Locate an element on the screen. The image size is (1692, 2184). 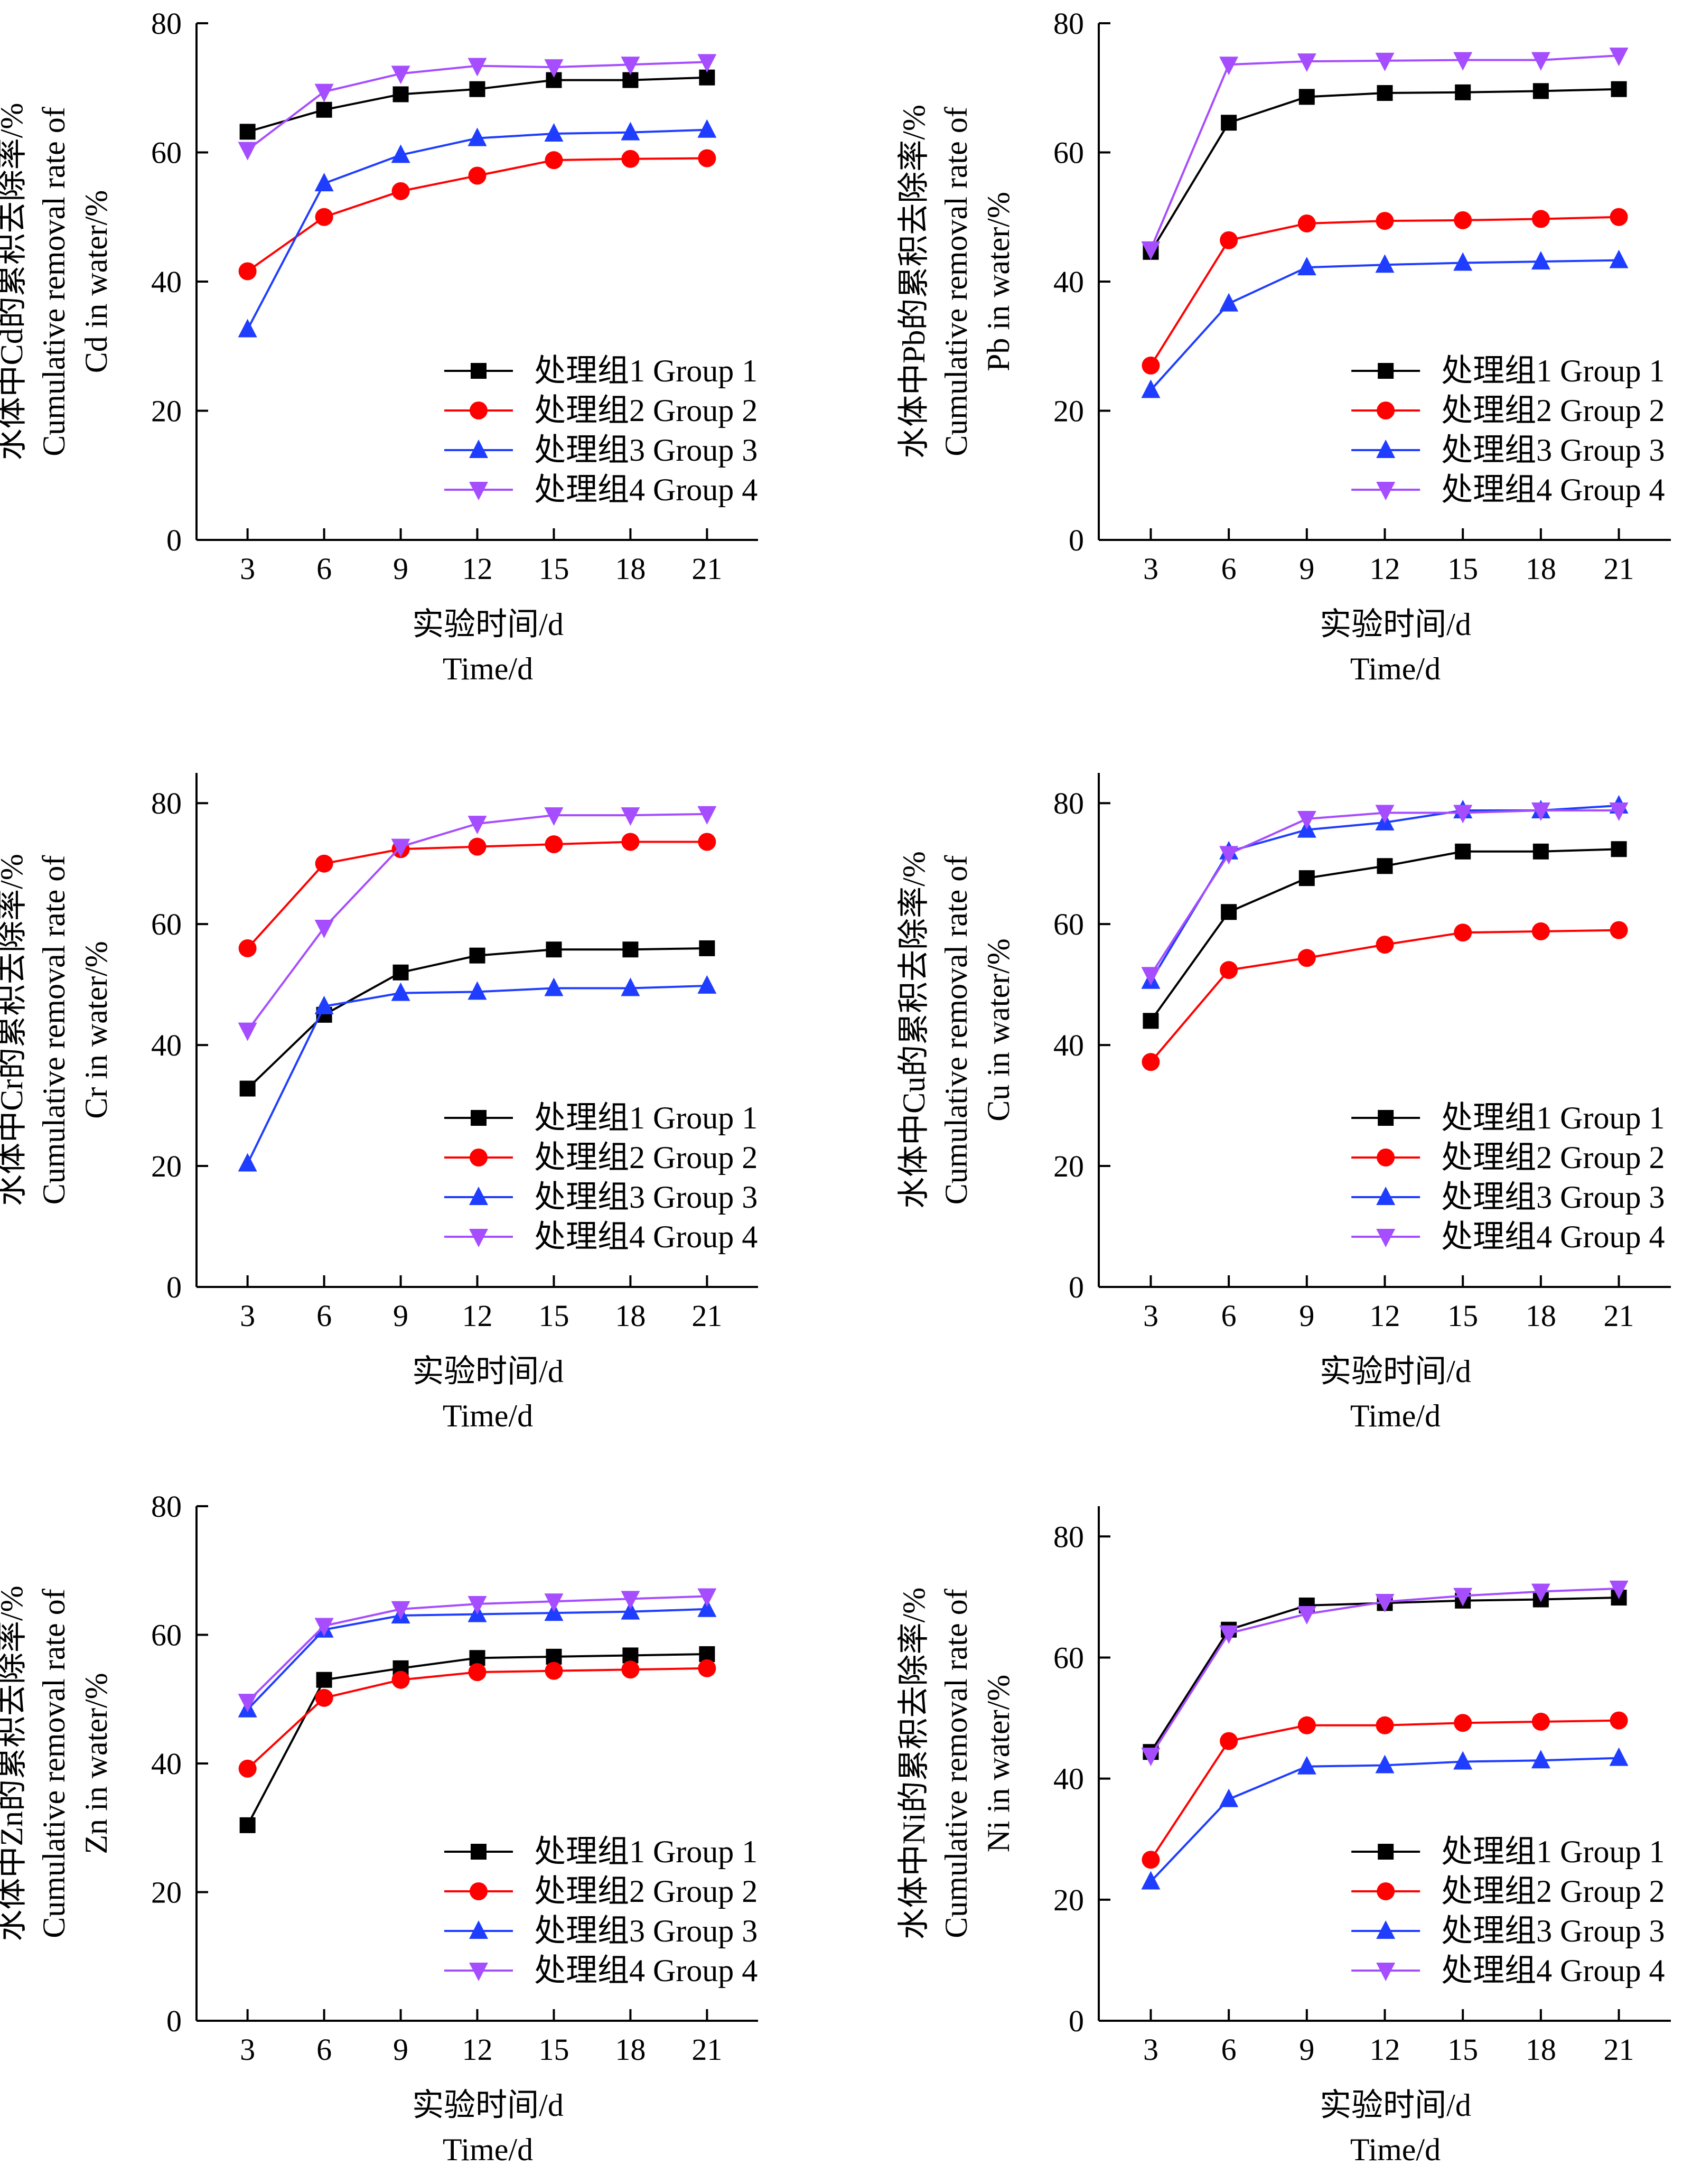
y-tick-label: 40 is located at coordinates (1068, 1045).